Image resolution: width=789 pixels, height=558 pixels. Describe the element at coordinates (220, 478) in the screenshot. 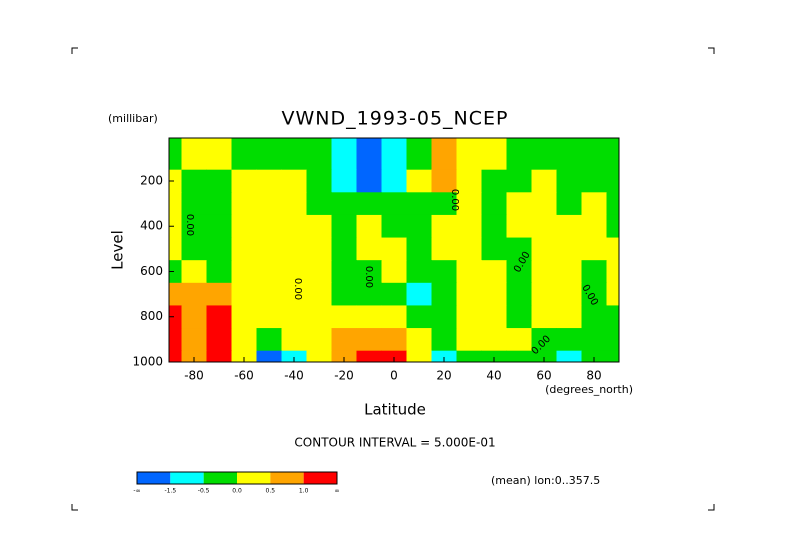

I see `colorbar-swatch` at that location.